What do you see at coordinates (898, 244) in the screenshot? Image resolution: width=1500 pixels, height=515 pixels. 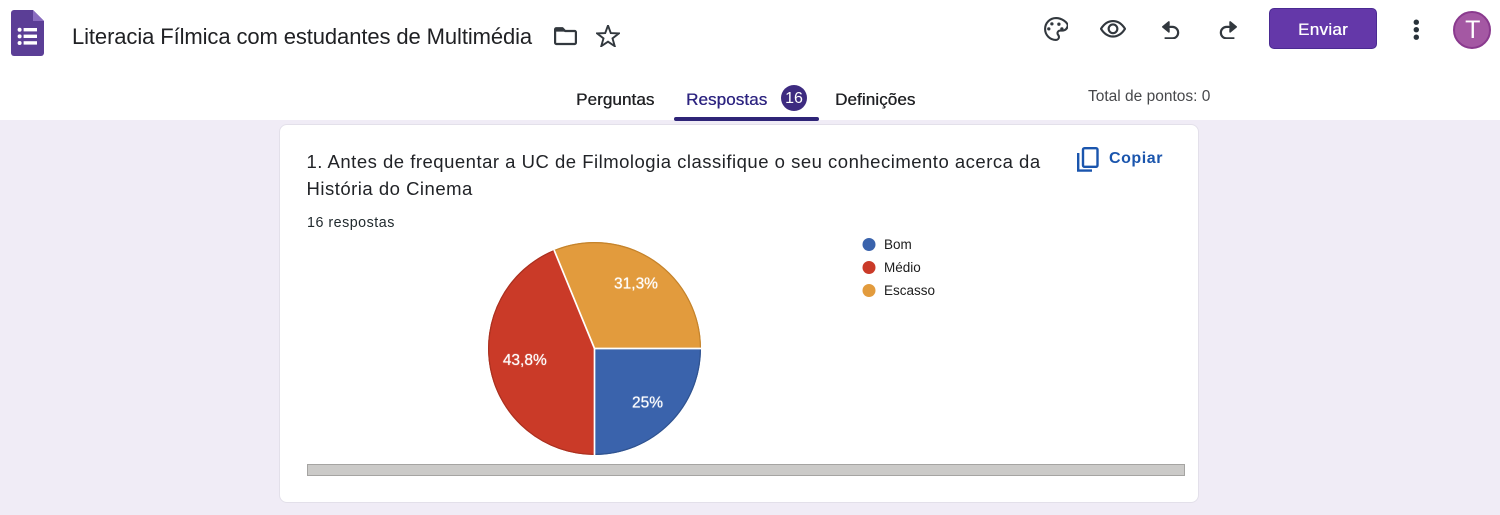 I see `svg-text: Bom` at bounding box center [898, 244].